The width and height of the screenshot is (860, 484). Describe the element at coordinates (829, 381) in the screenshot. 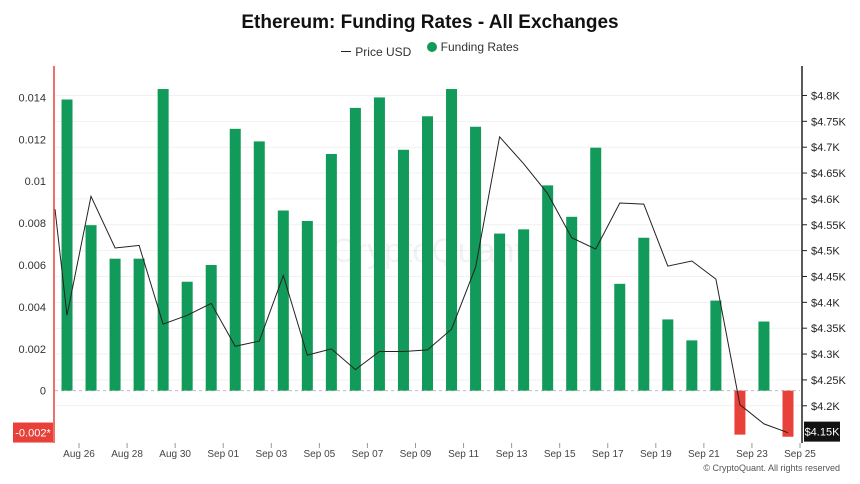

I see `right-axis-tick-label: $4.25K` at that location.